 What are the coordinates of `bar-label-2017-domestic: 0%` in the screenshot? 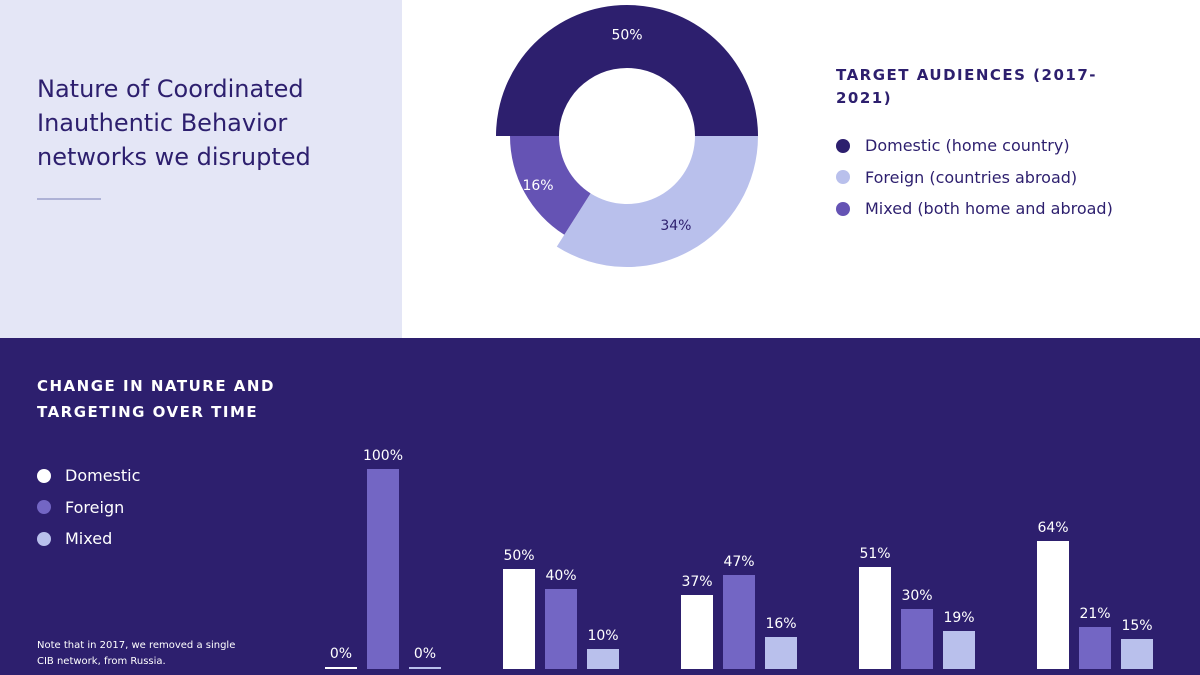 It's located at (341, 654).